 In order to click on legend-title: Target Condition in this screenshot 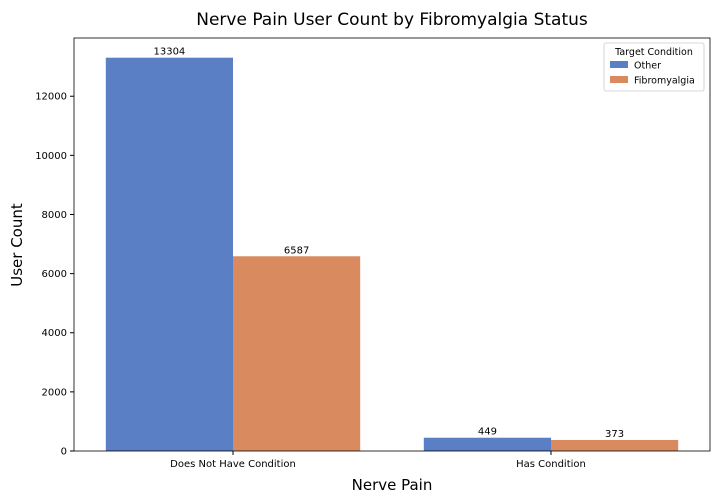, I will do `click(653, 52)`.